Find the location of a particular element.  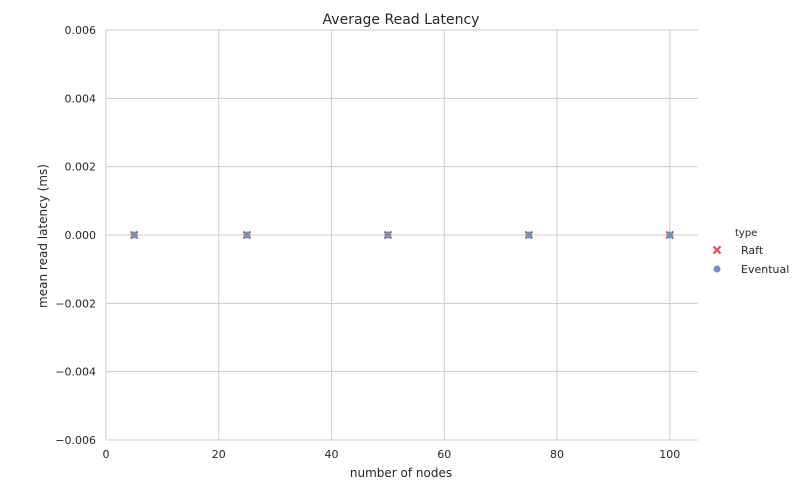

legend: type Raft Eventual is located at coordinates (750, 252).